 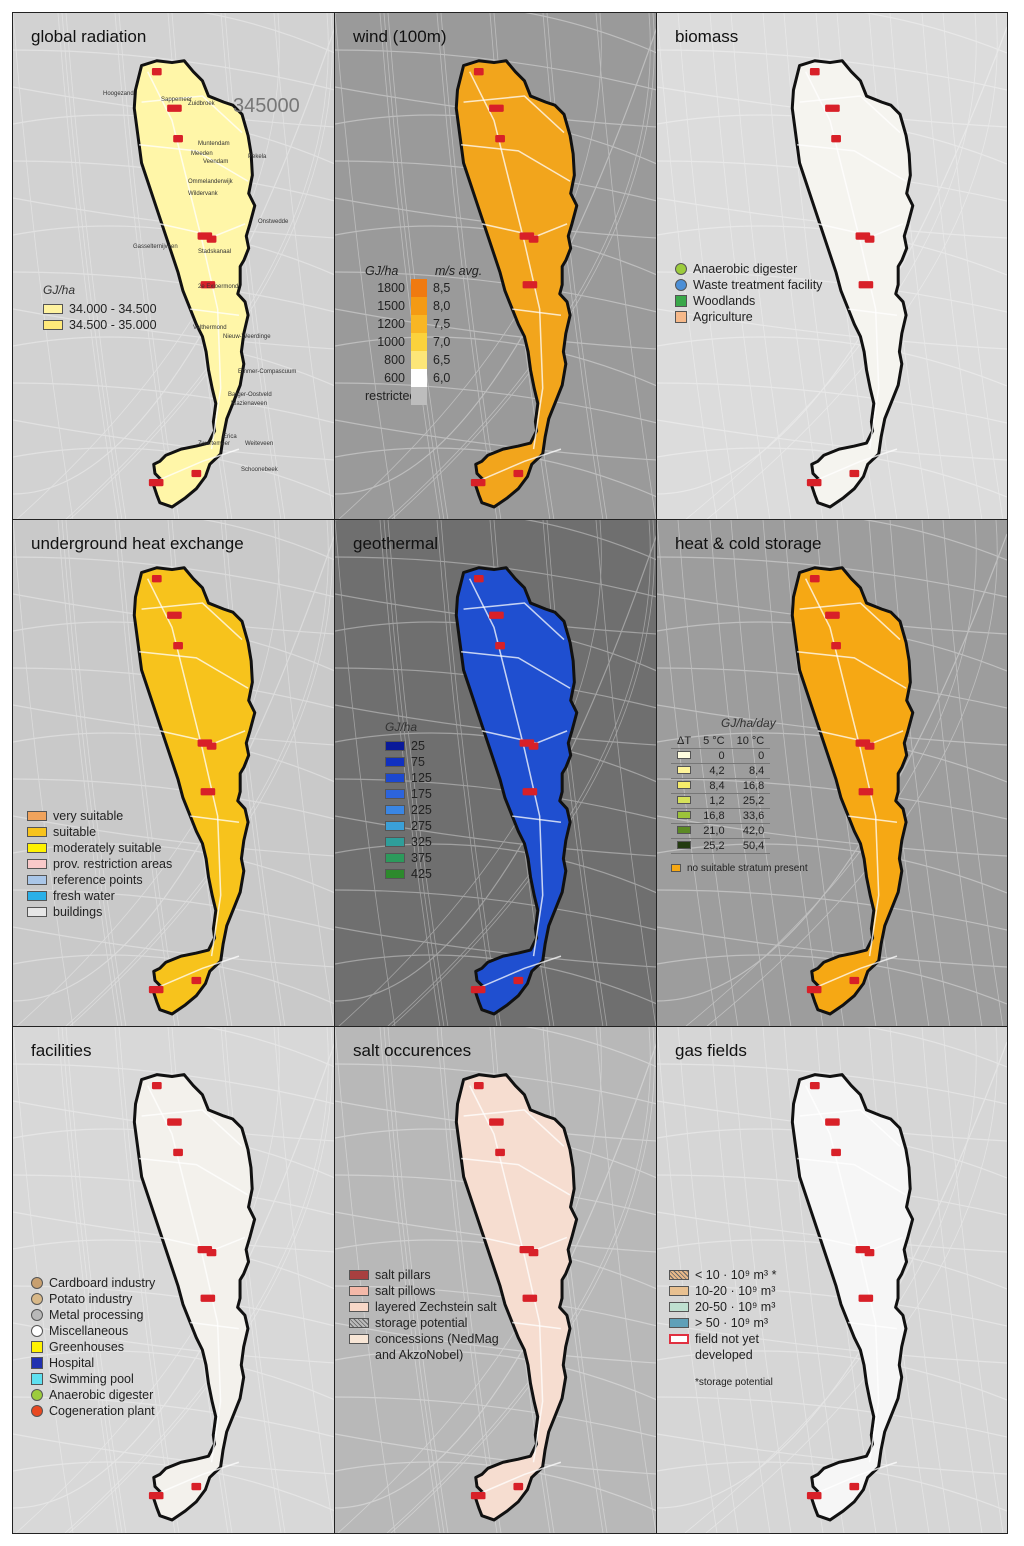 What do you see at coordinates (421, 874) in the screenshot?
I see `legend-label: 425` at bounding box center [421, 874].